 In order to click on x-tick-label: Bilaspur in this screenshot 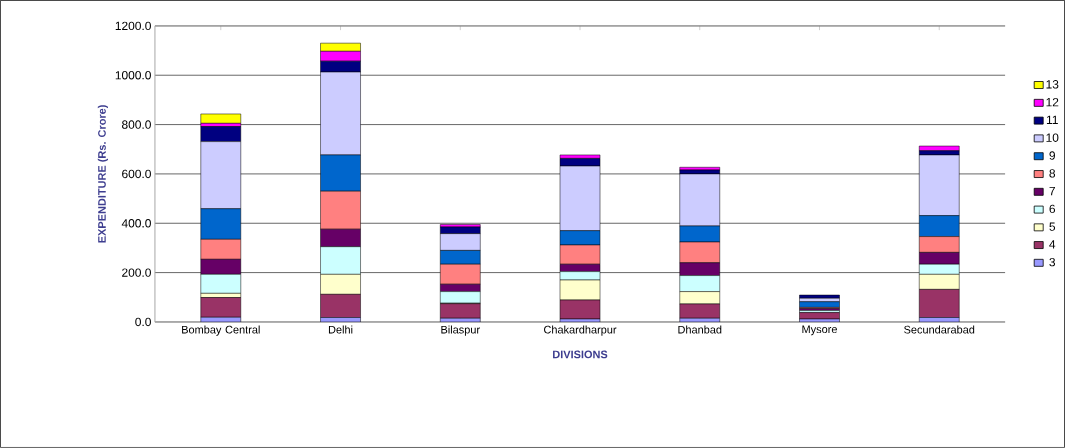, I will do `click(460, 330)`.